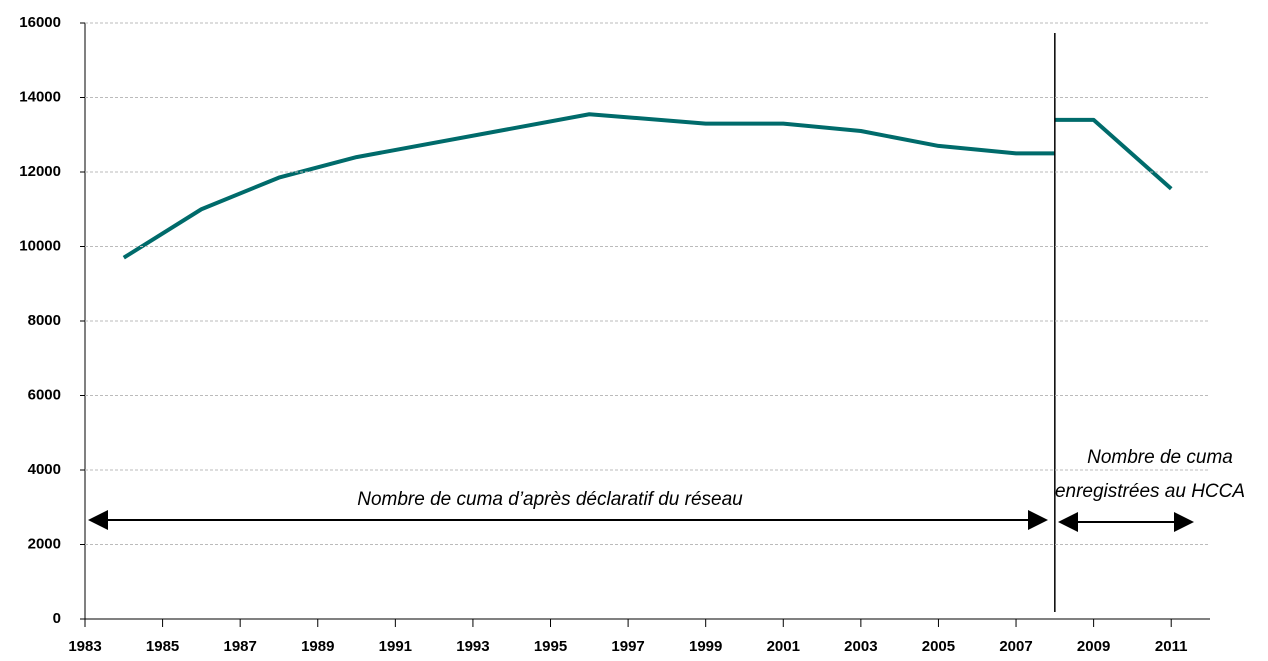 This screenshot has width=1268, height=661. I want to click on x-tick-label: 1993, so click(472, 646).